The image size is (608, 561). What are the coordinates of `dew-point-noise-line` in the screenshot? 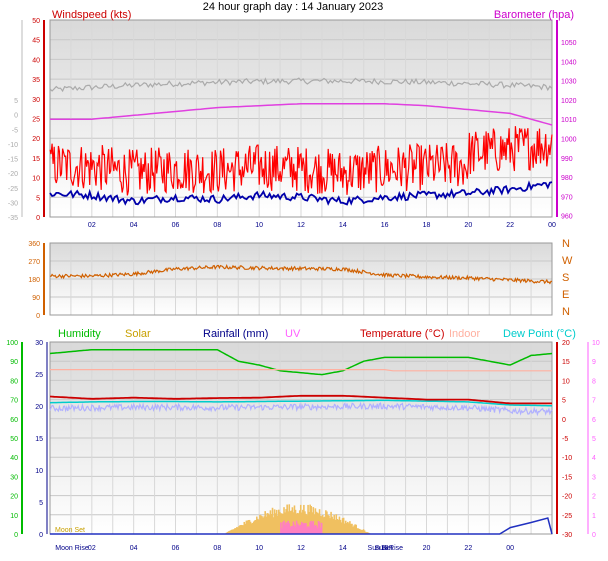 It's located at (301, 409).